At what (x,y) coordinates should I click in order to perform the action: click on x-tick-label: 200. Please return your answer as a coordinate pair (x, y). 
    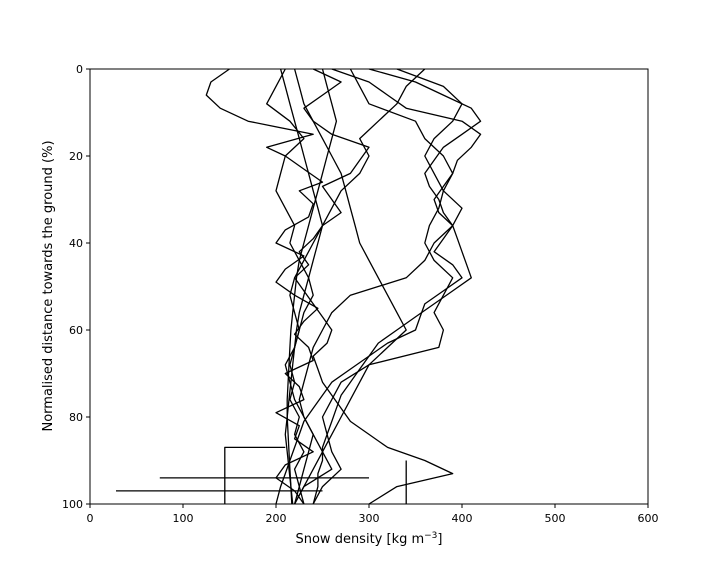
    Looking at the image, I should click on (276, 518).